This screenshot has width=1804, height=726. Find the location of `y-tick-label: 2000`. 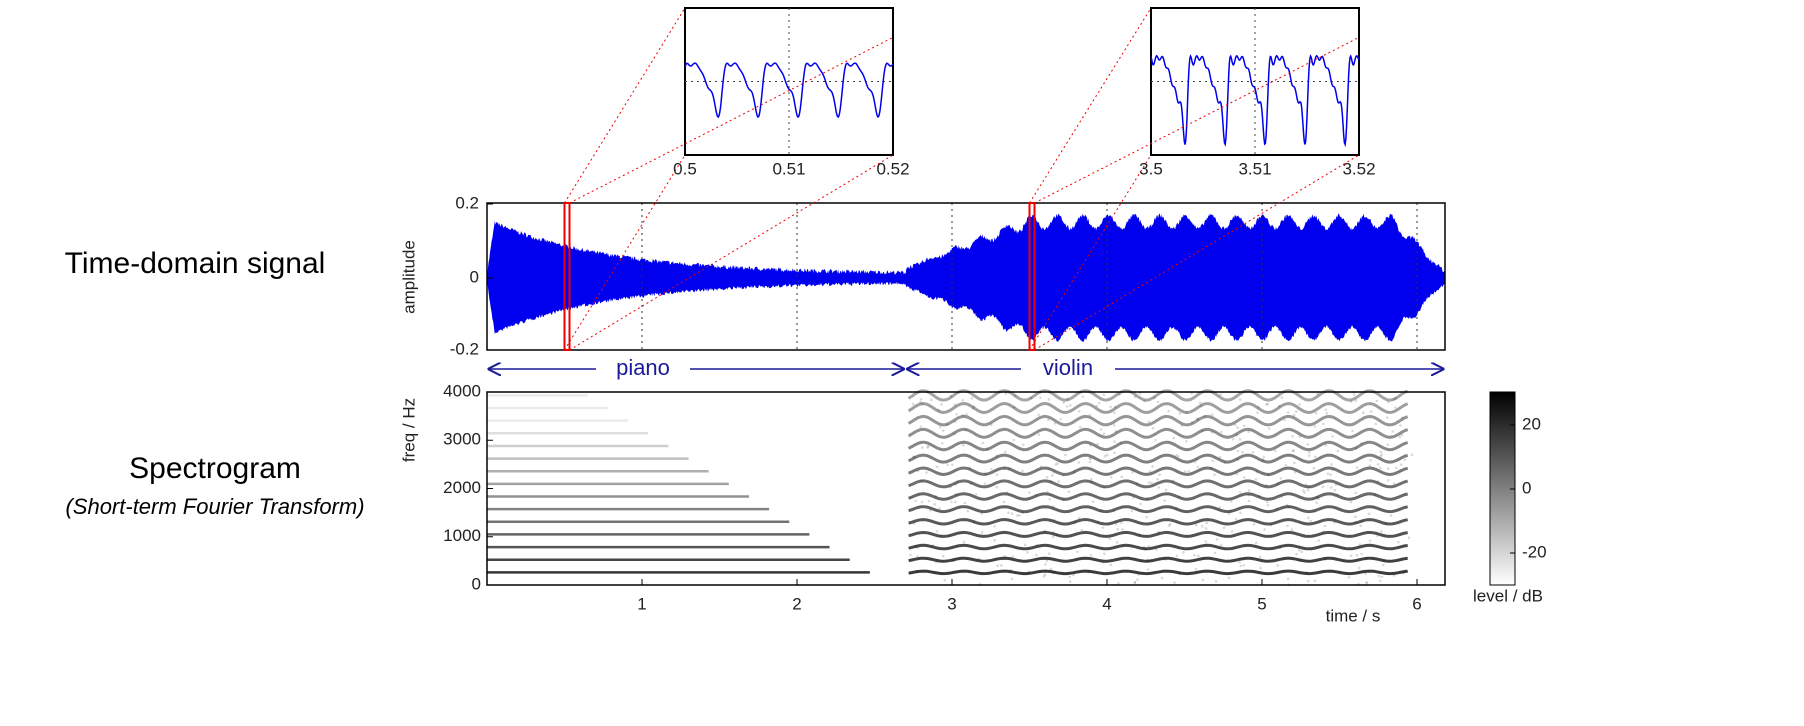

y-tick-label: 2000 is located at coordinates (462, 487).